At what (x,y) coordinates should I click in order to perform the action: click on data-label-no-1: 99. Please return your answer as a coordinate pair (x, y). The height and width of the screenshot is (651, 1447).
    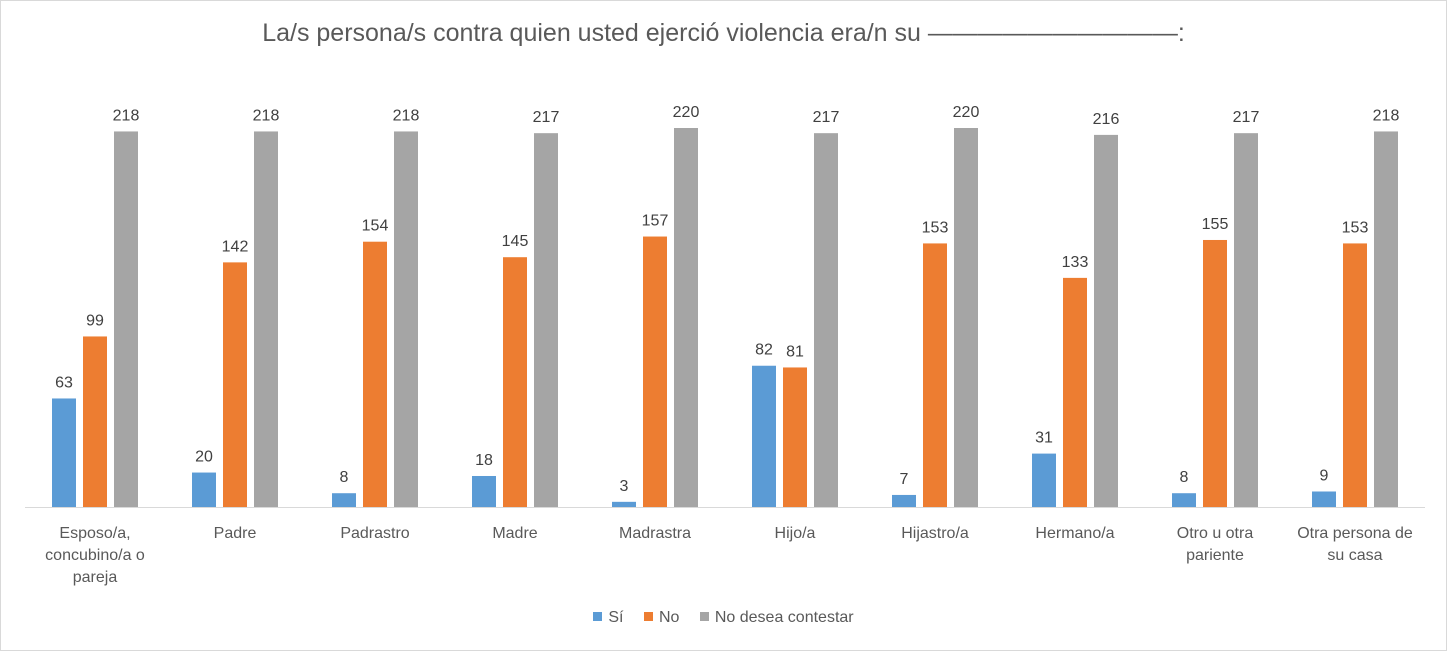
    Looking at the image, I should click on (95, 320).